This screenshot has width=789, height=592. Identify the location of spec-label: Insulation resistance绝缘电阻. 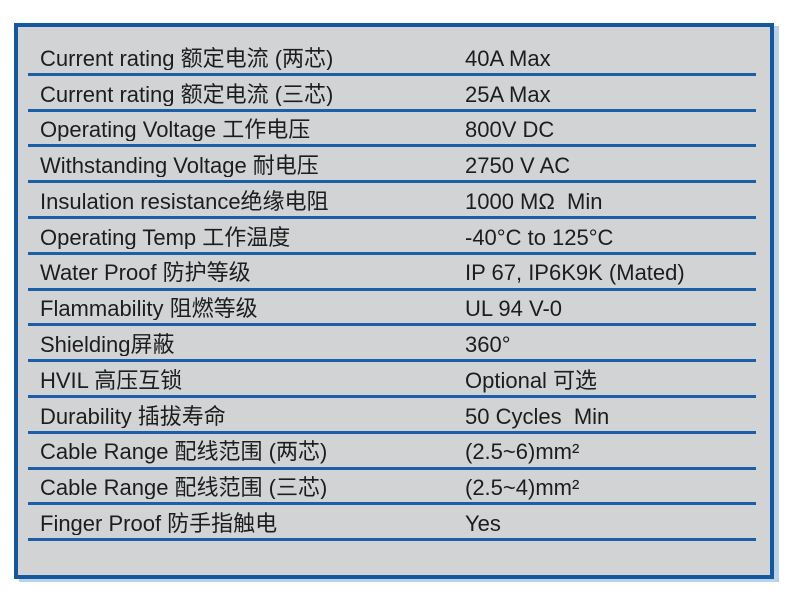
(184, 201).